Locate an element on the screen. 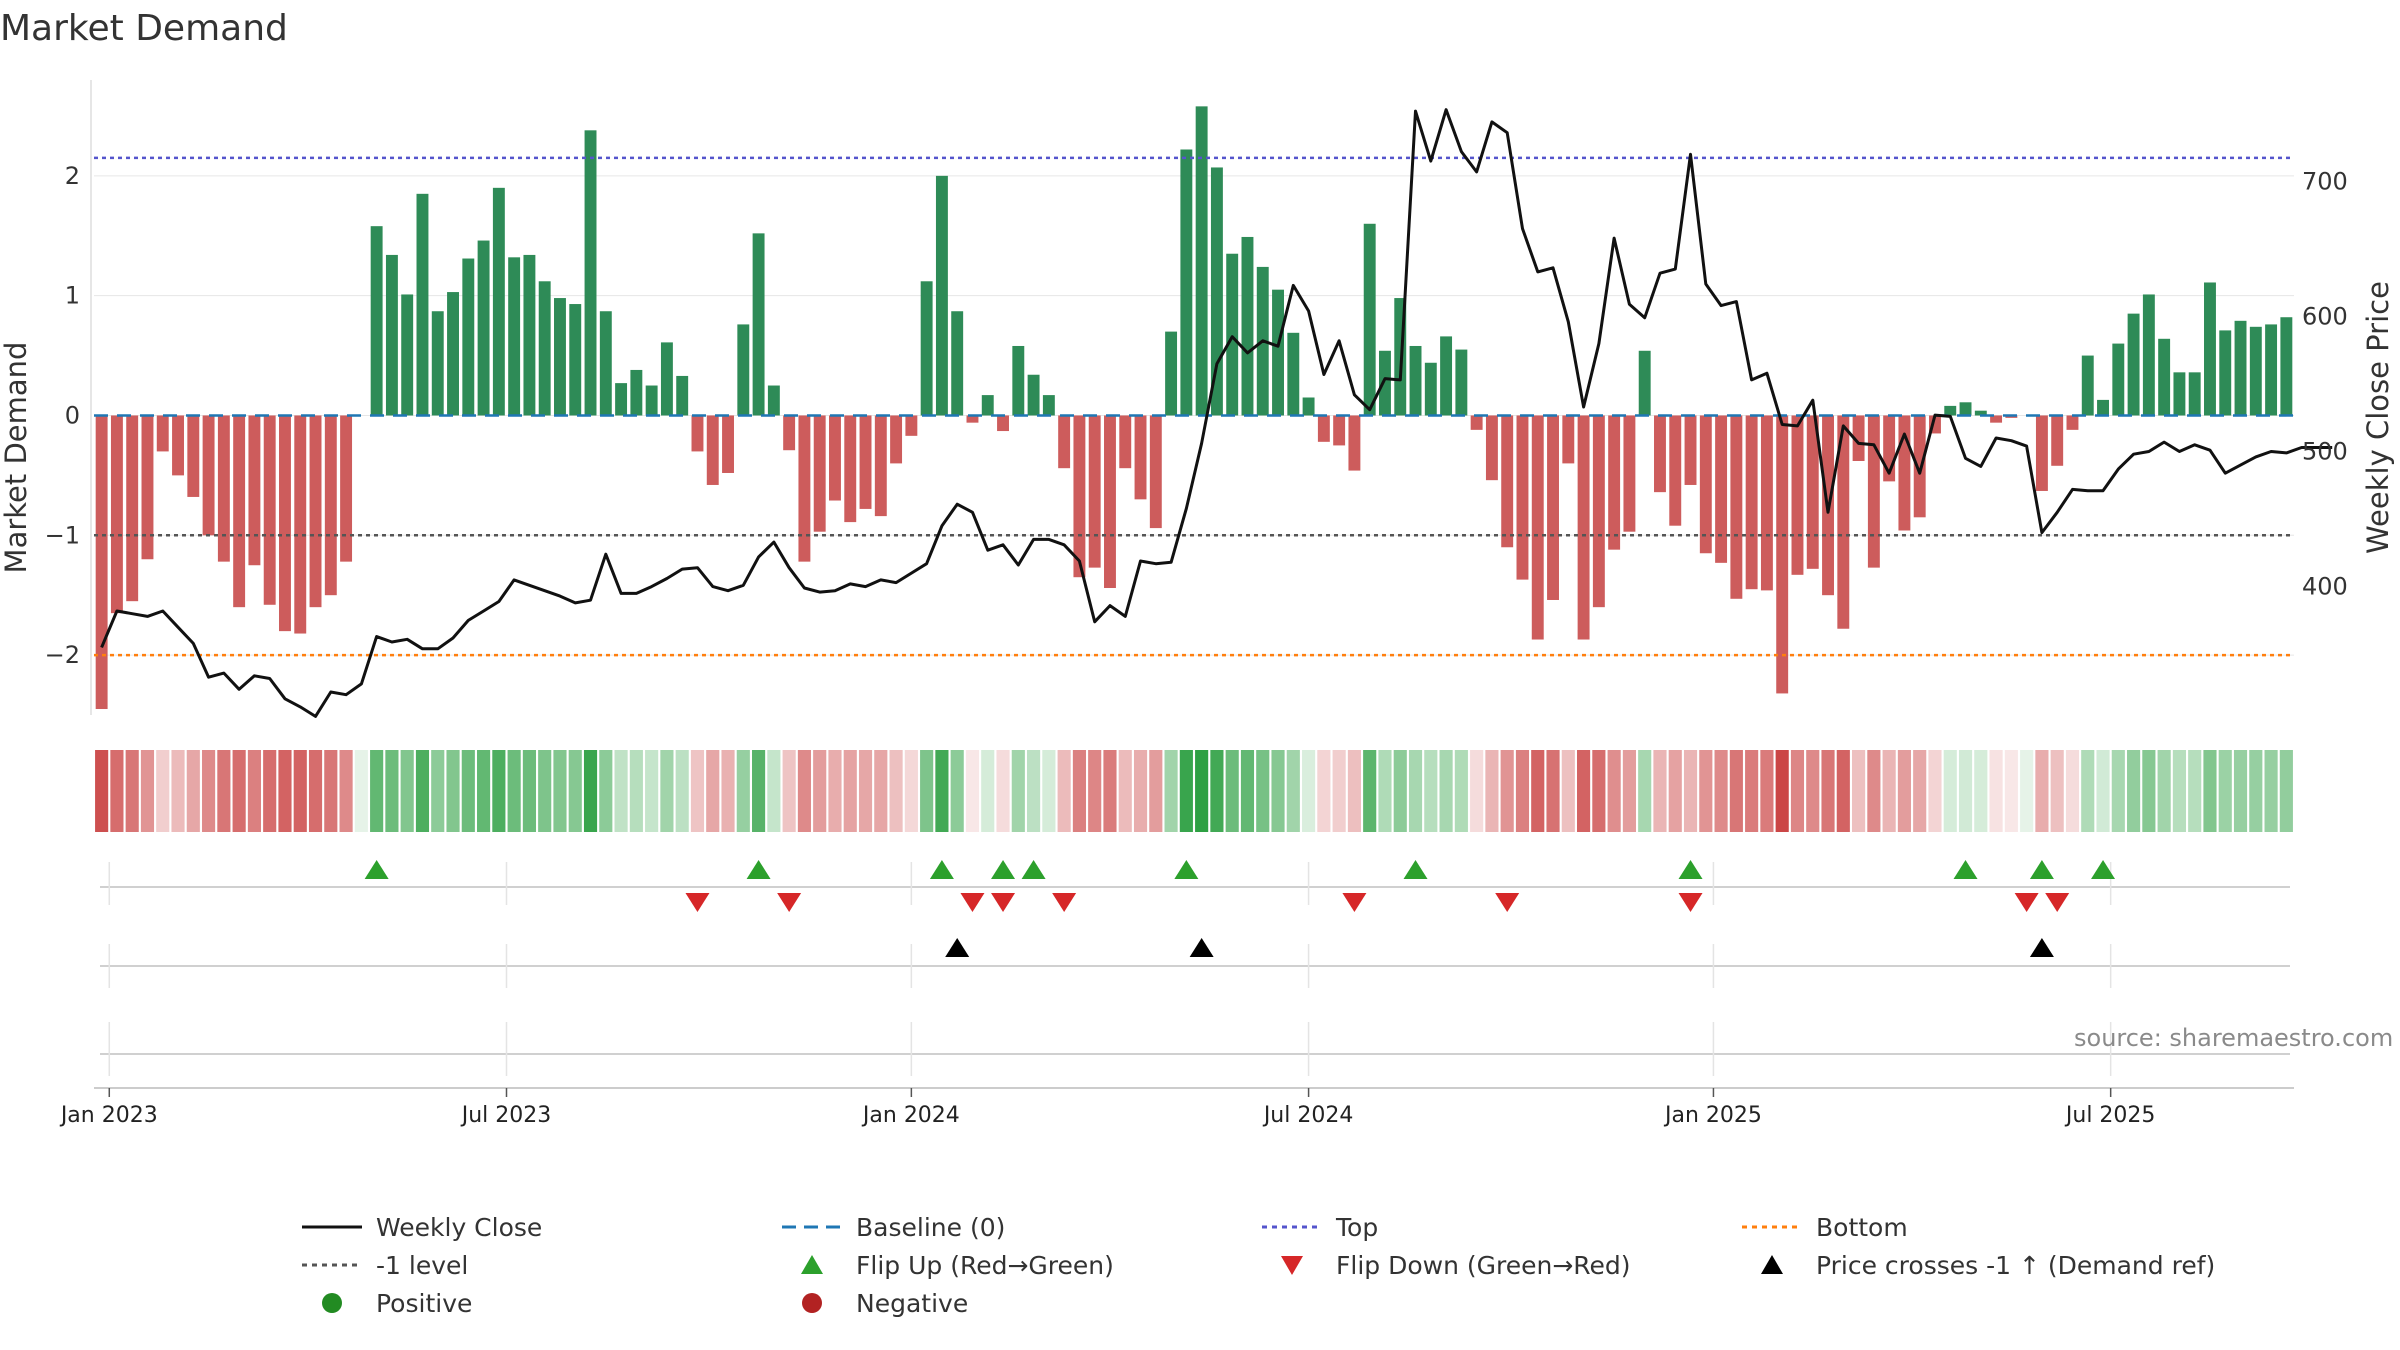 This screenshot has width=2400, height=1350. y-tick-label: 0 is located at coordinates (72, 415).